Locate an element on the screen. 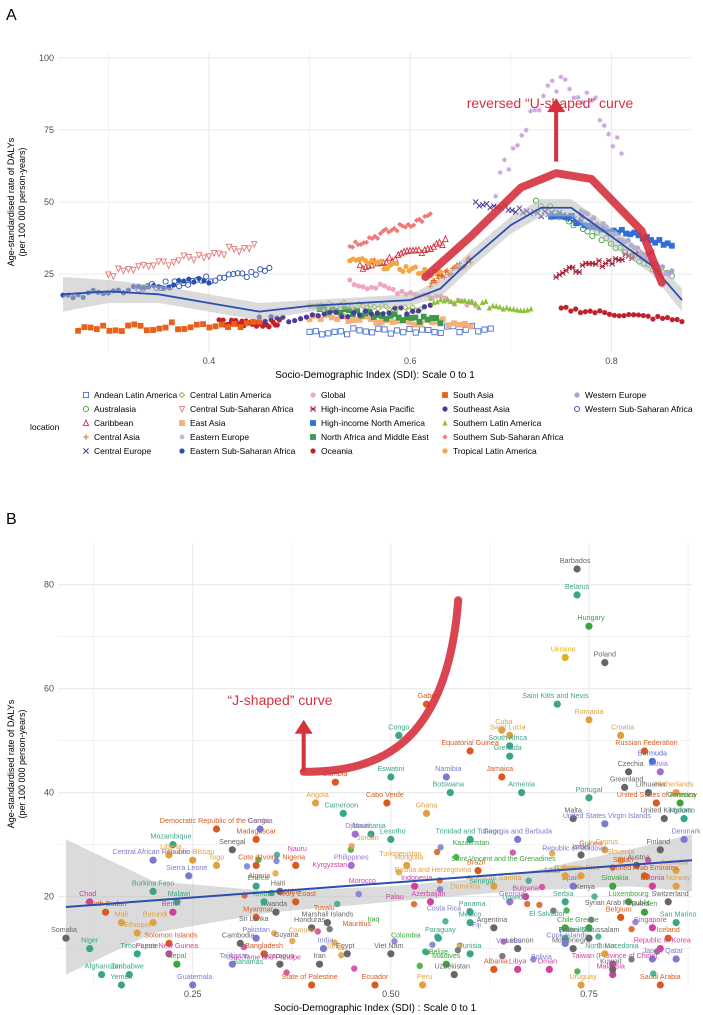 This screenshot has height=1015, width=703. point-label: Kazakhstan is located at coordinates (471, 843).